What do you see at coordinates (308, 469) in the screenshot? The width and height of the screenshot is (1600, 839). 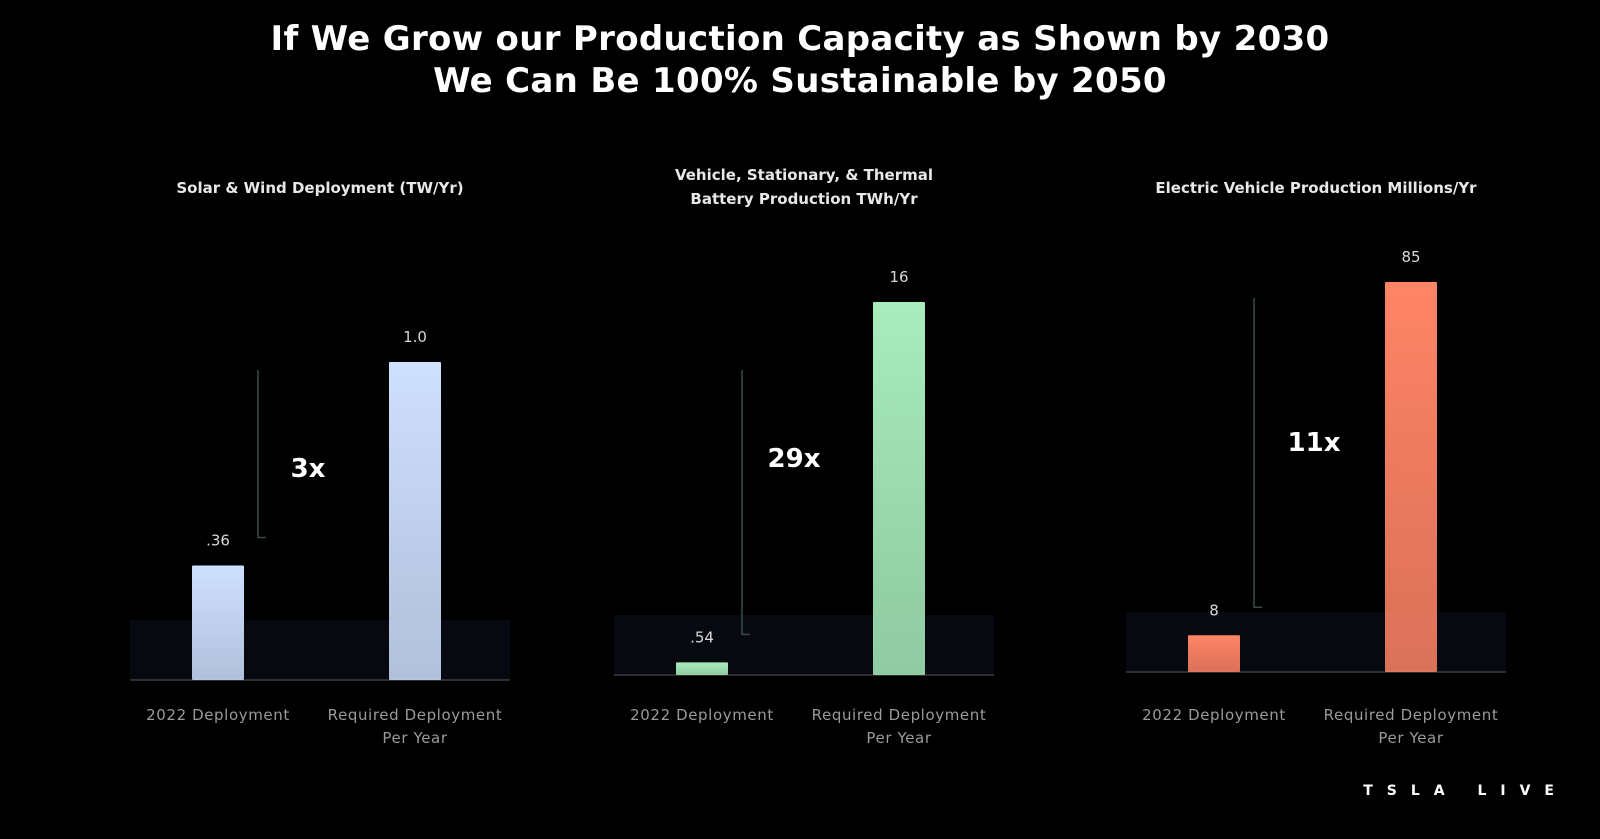 I see `multiplier-label: 3x` at bounding box center [308, 469].